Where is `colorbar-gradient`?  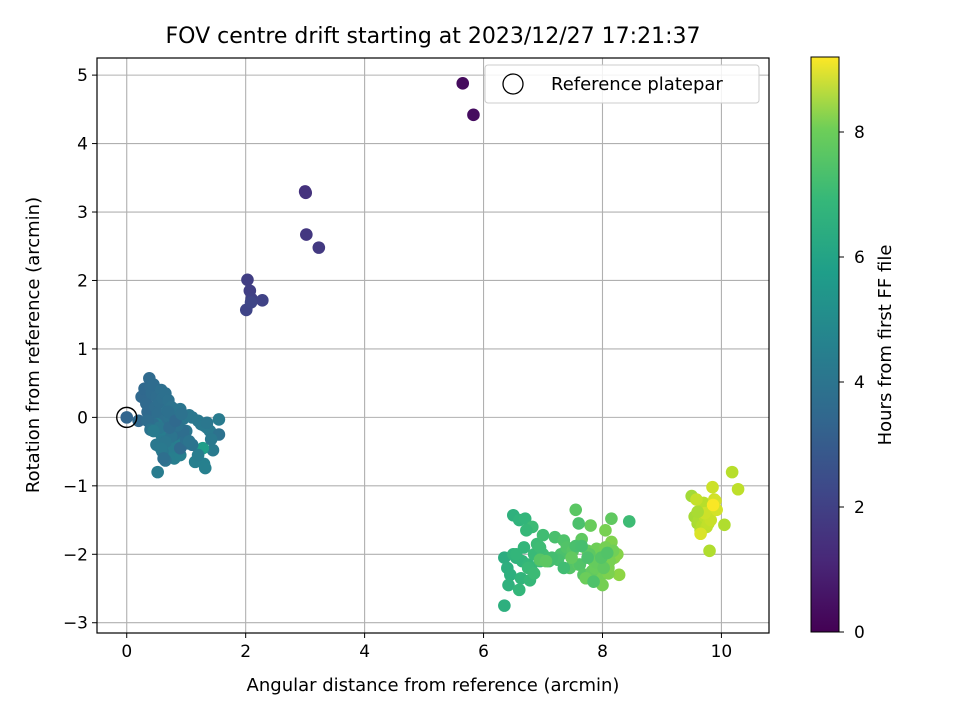
colorbar-gradient is located at coordinates (825, 344).